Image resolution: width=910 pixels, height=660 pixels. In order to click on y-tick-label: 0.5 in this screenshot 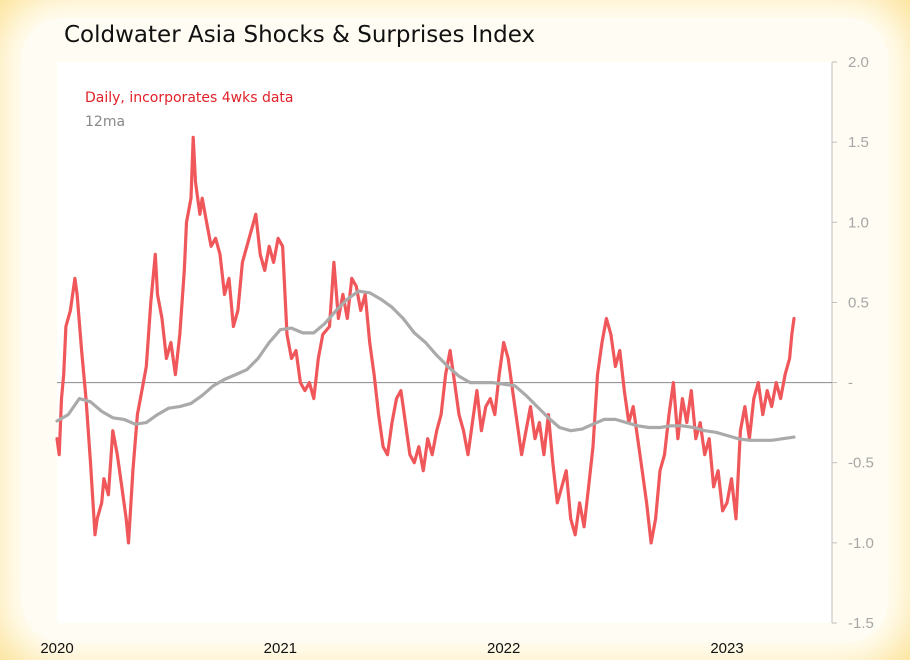, I will do `click(858, 302)`.